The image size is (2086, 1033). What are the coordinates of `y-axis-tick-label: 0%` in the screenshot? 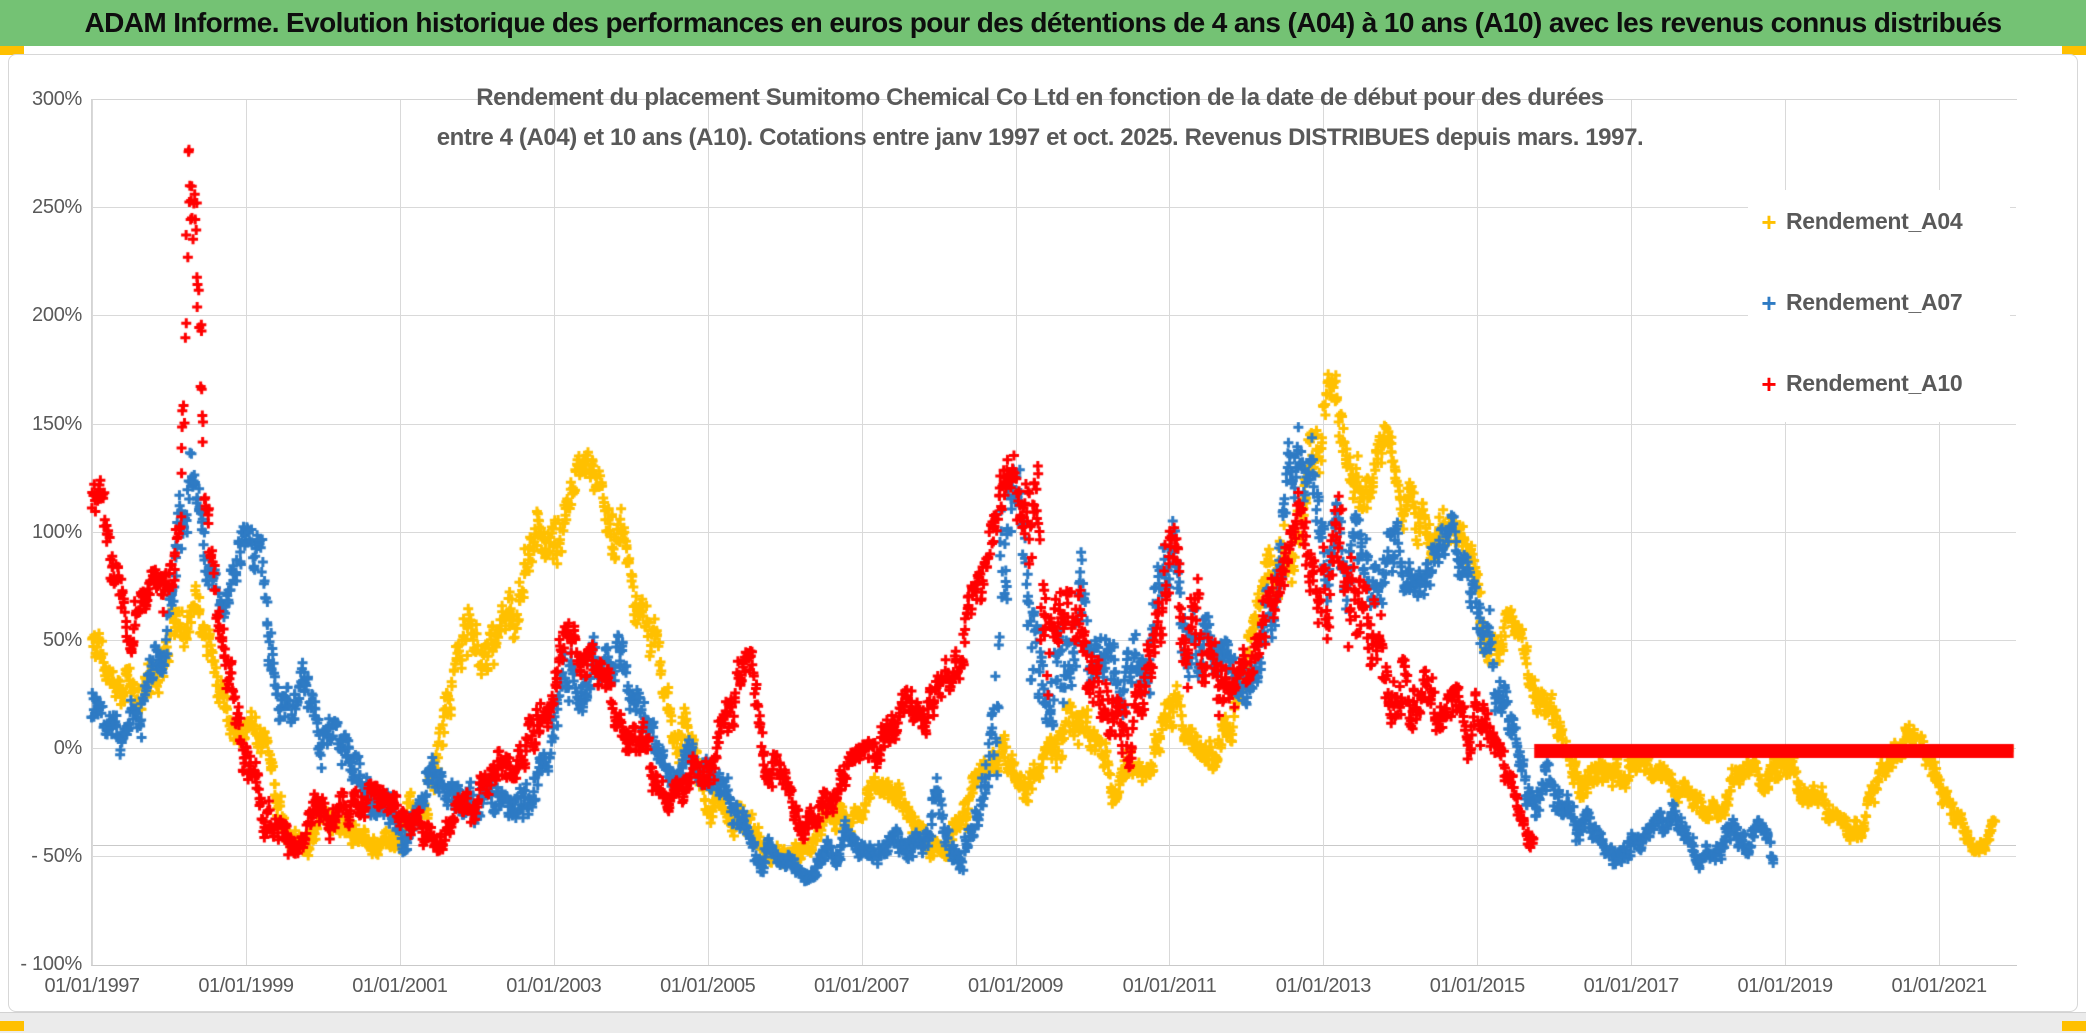 It's located at (68, 748).